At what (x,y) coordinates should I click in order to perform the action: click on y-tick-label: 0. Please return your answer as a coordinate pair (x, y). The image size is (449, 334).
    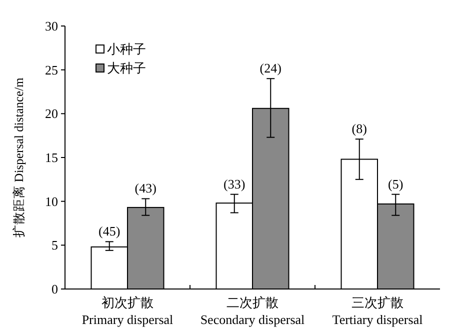
    Looking at the image, I should click on (55, 289).